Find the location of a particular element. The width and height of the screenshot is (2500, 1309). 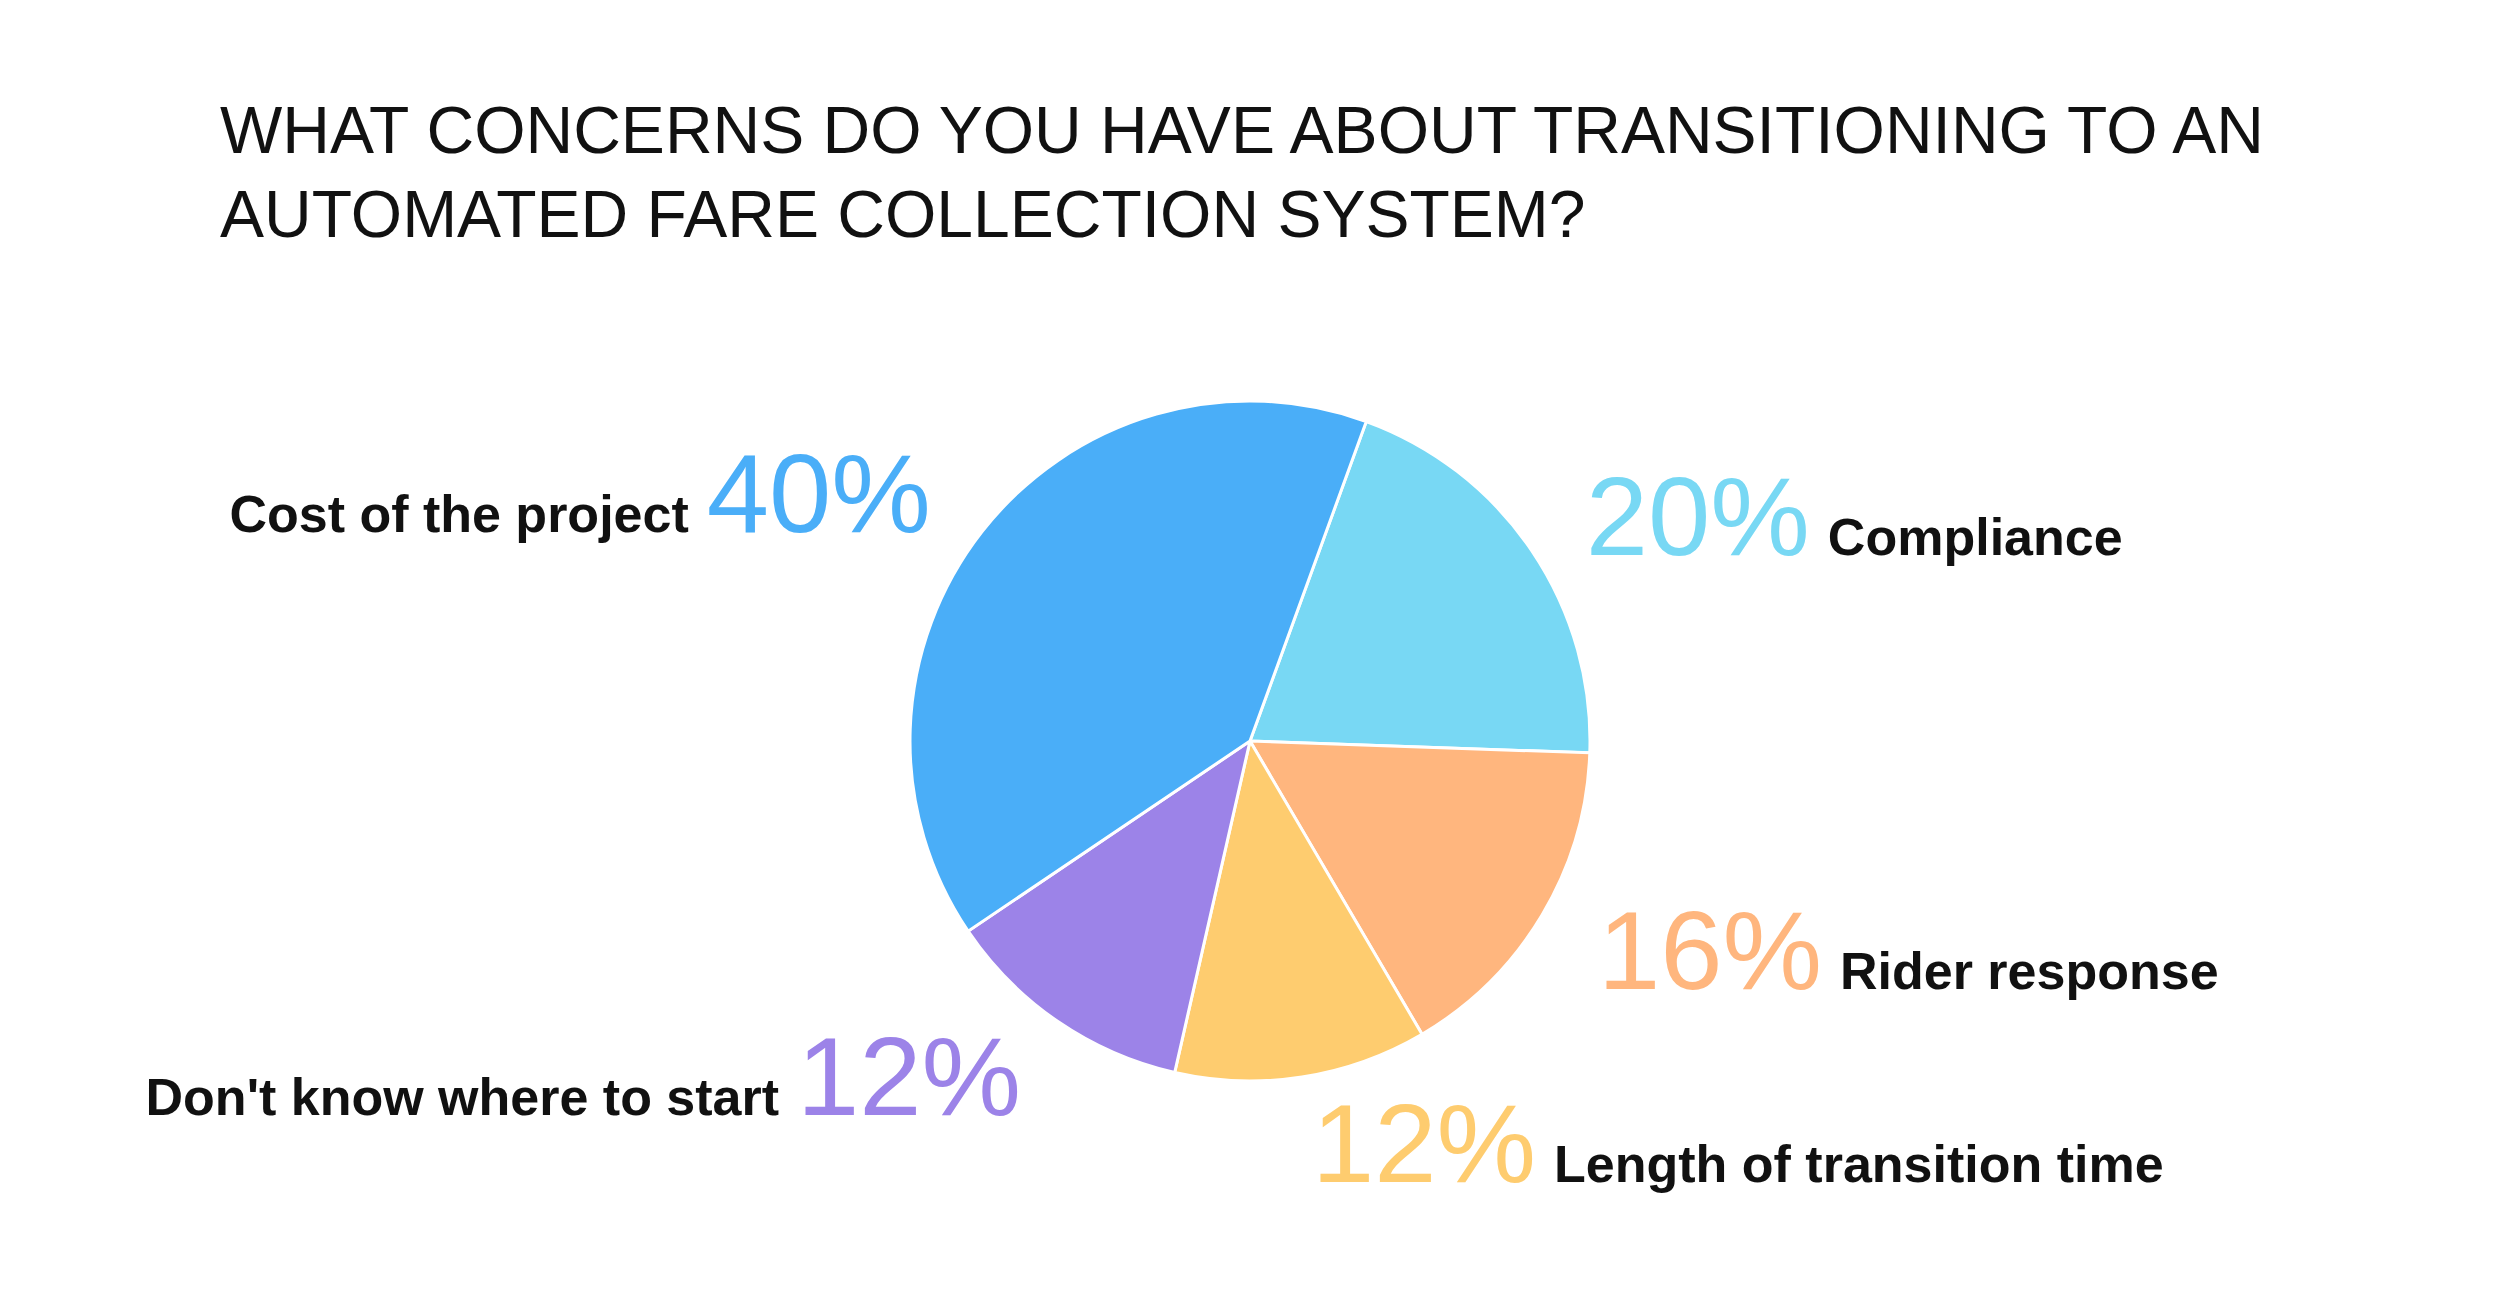

slice-label: Rider response is located at coordinates (2029, 970).